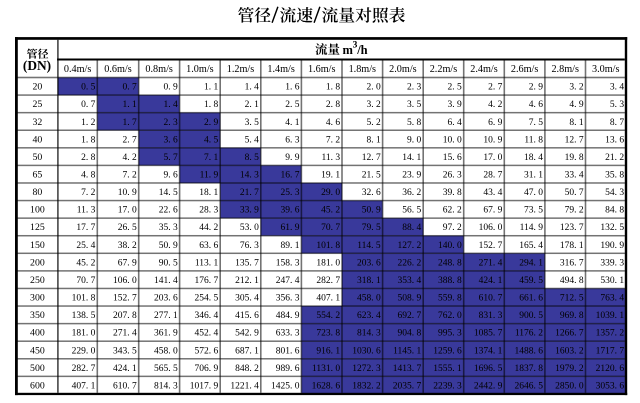 This screenshot has height=403, width=640. Describe the element at coordinates (37, 65) in the screenshot. I see `svg-text: (DN)` at that location.